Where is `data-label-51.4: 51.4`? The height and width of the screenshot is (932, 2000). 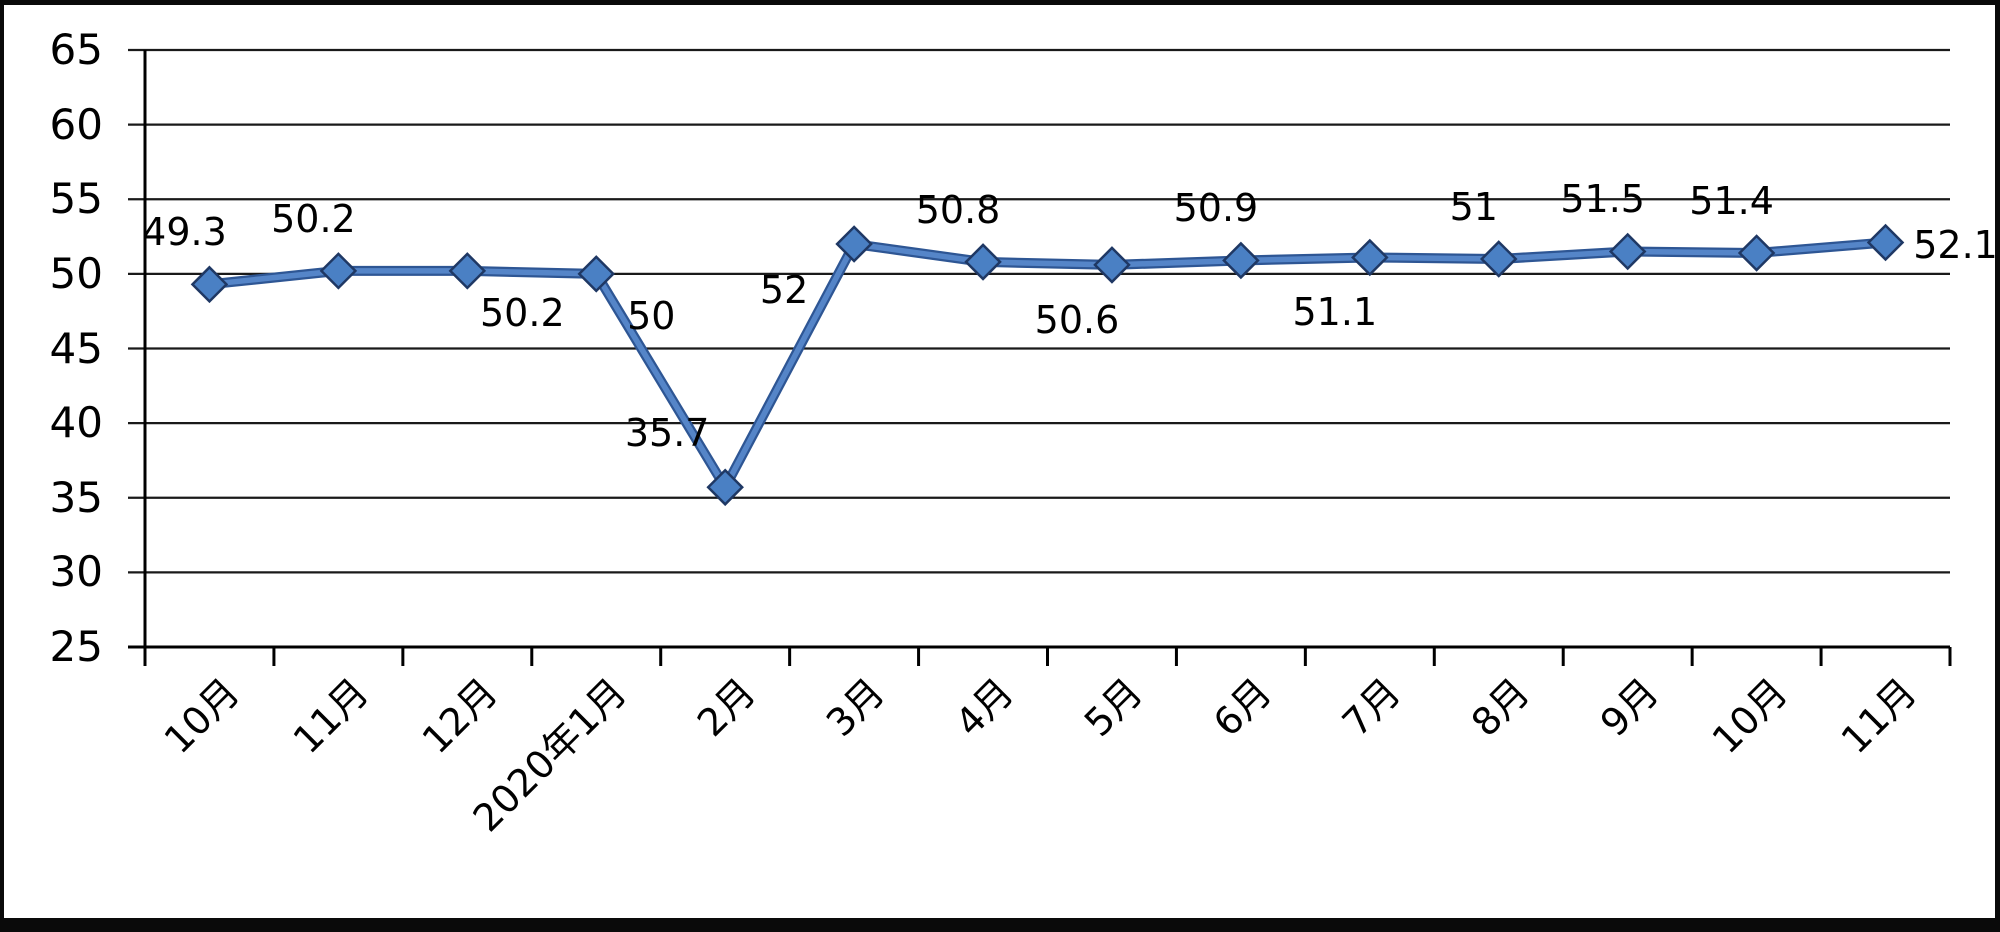 data-label-51.4: 51.4 is located at coordinates (1731, 200).